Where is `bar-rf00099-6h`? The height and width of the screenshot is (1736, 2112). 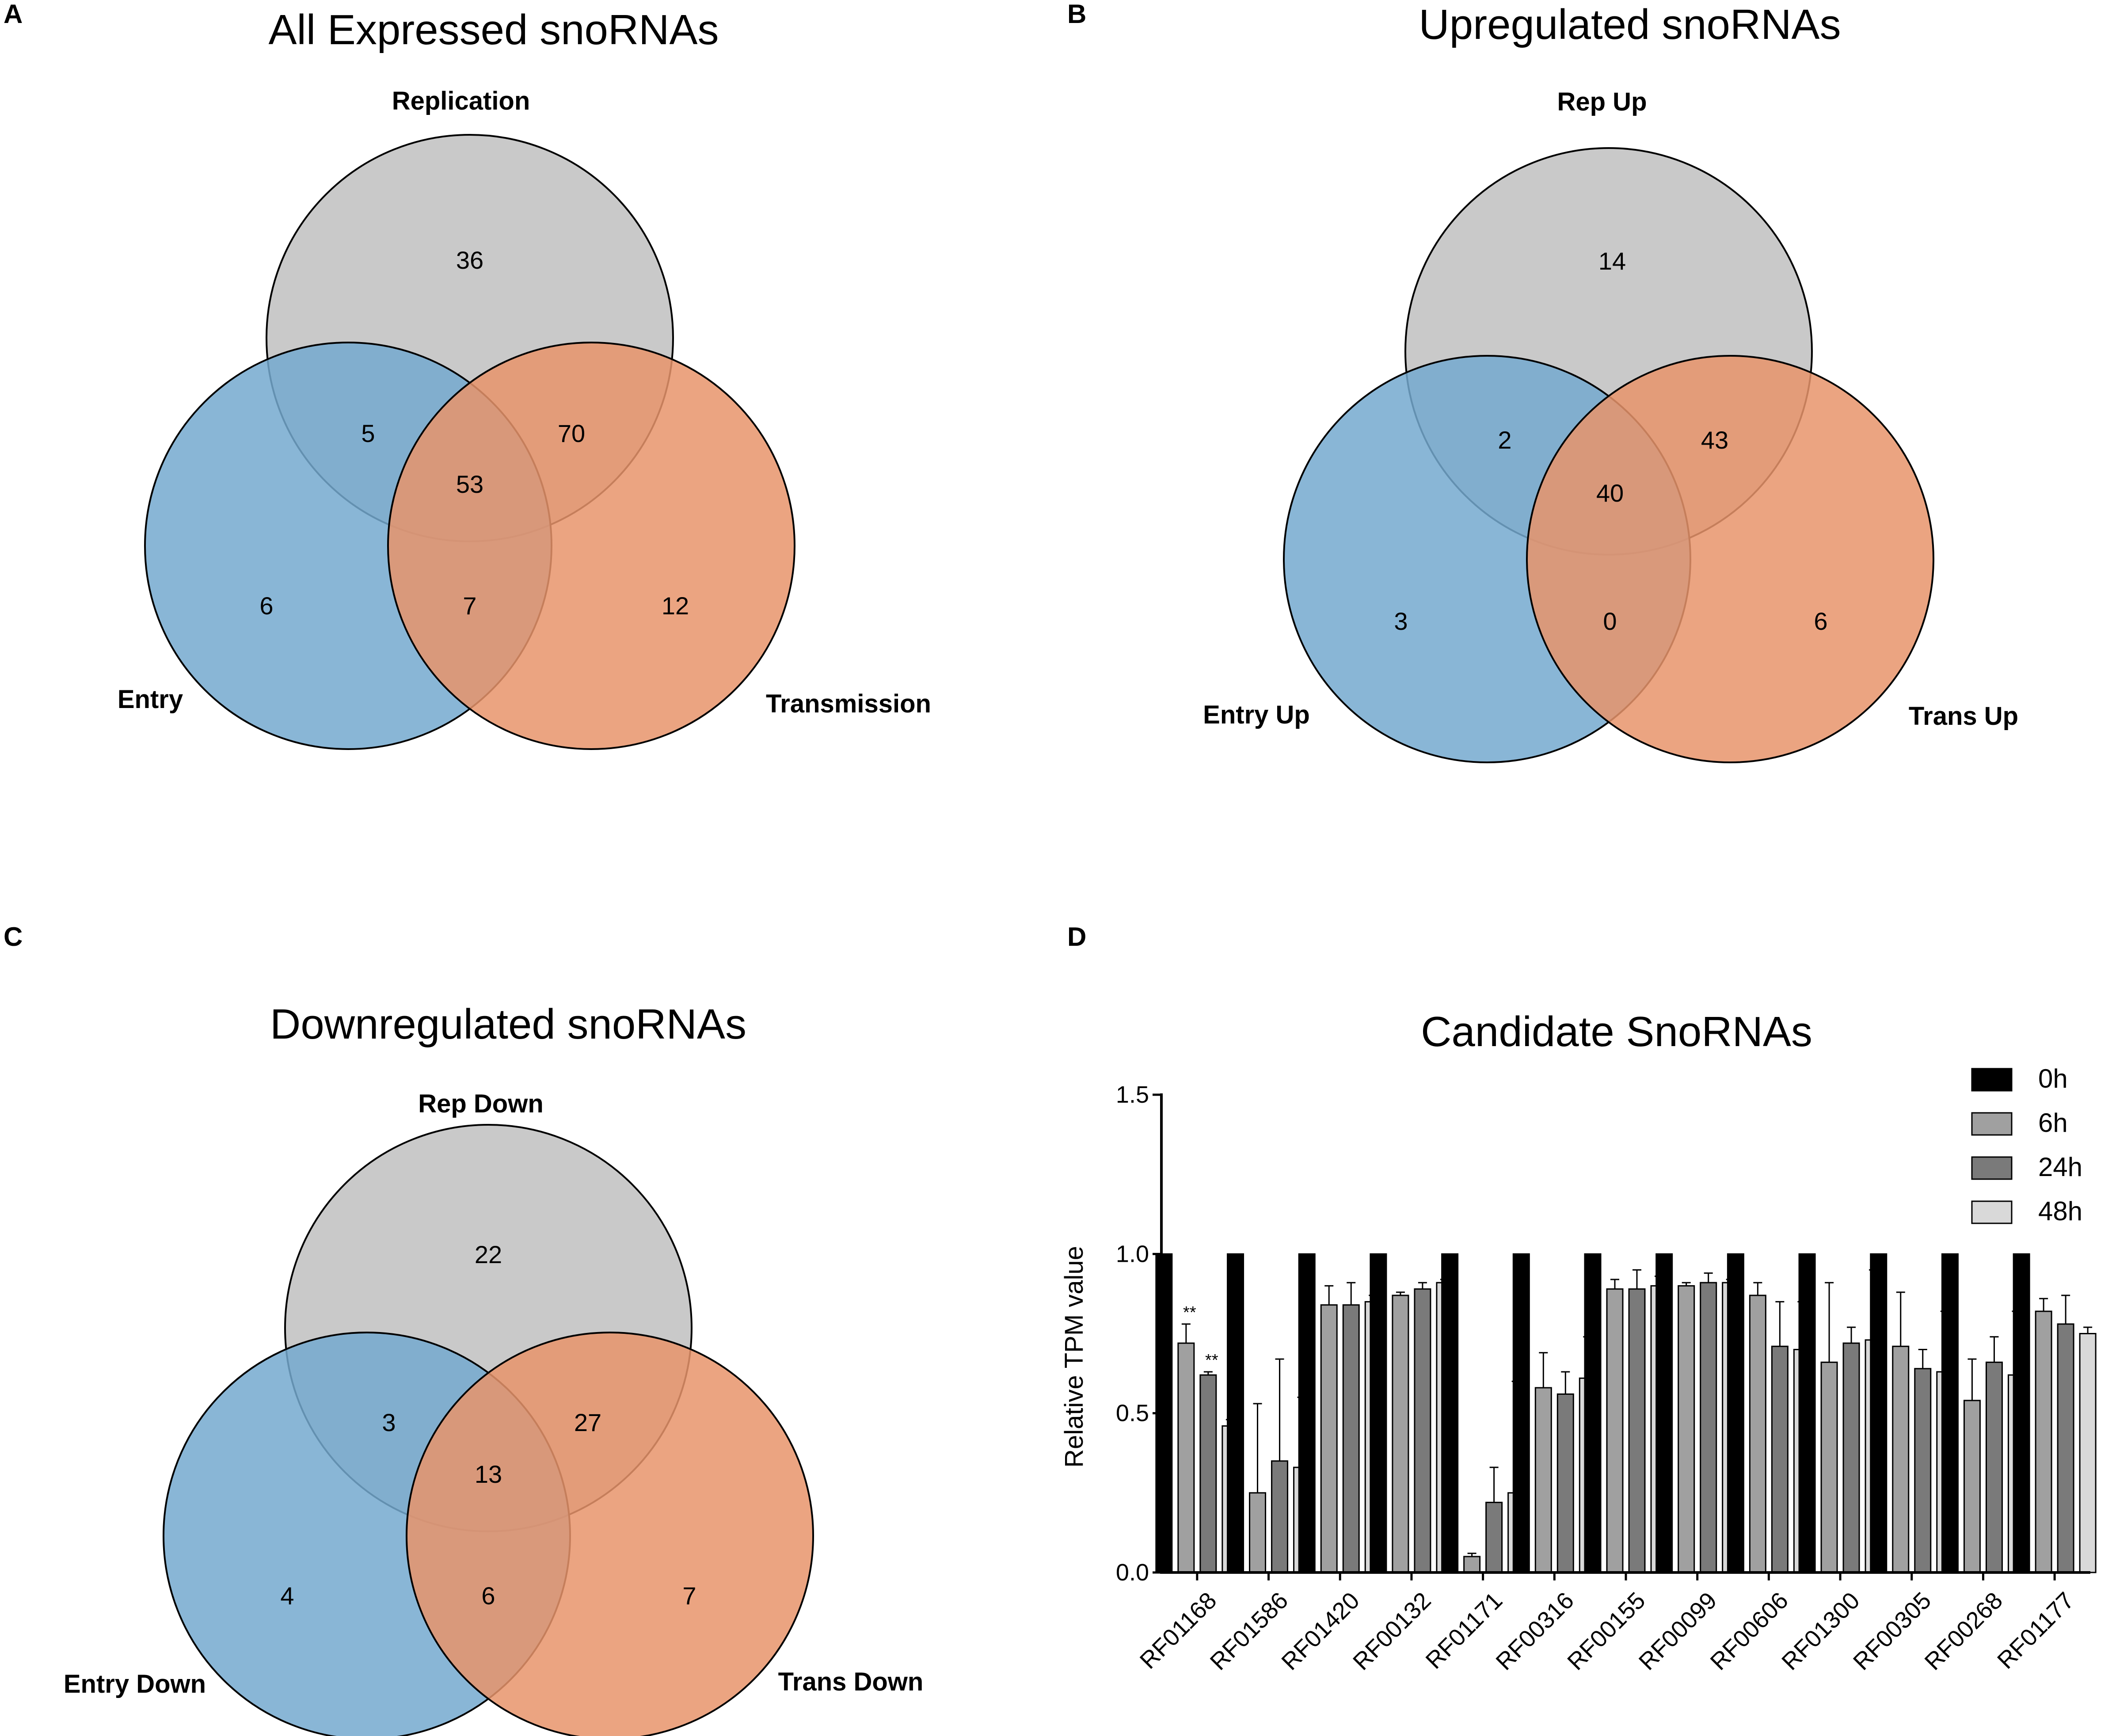
bar-rf00099-6h is located at coordinates (1686, 1429).